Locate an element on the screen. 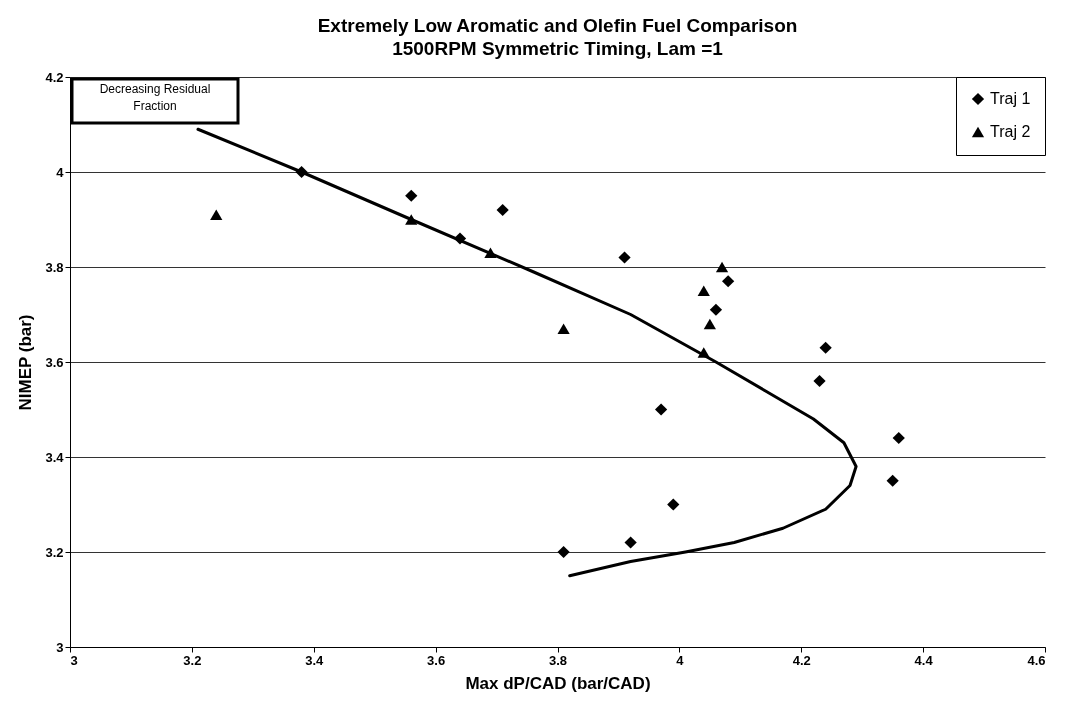  x-tick-label: 3 is located at coordinates (74, 660).